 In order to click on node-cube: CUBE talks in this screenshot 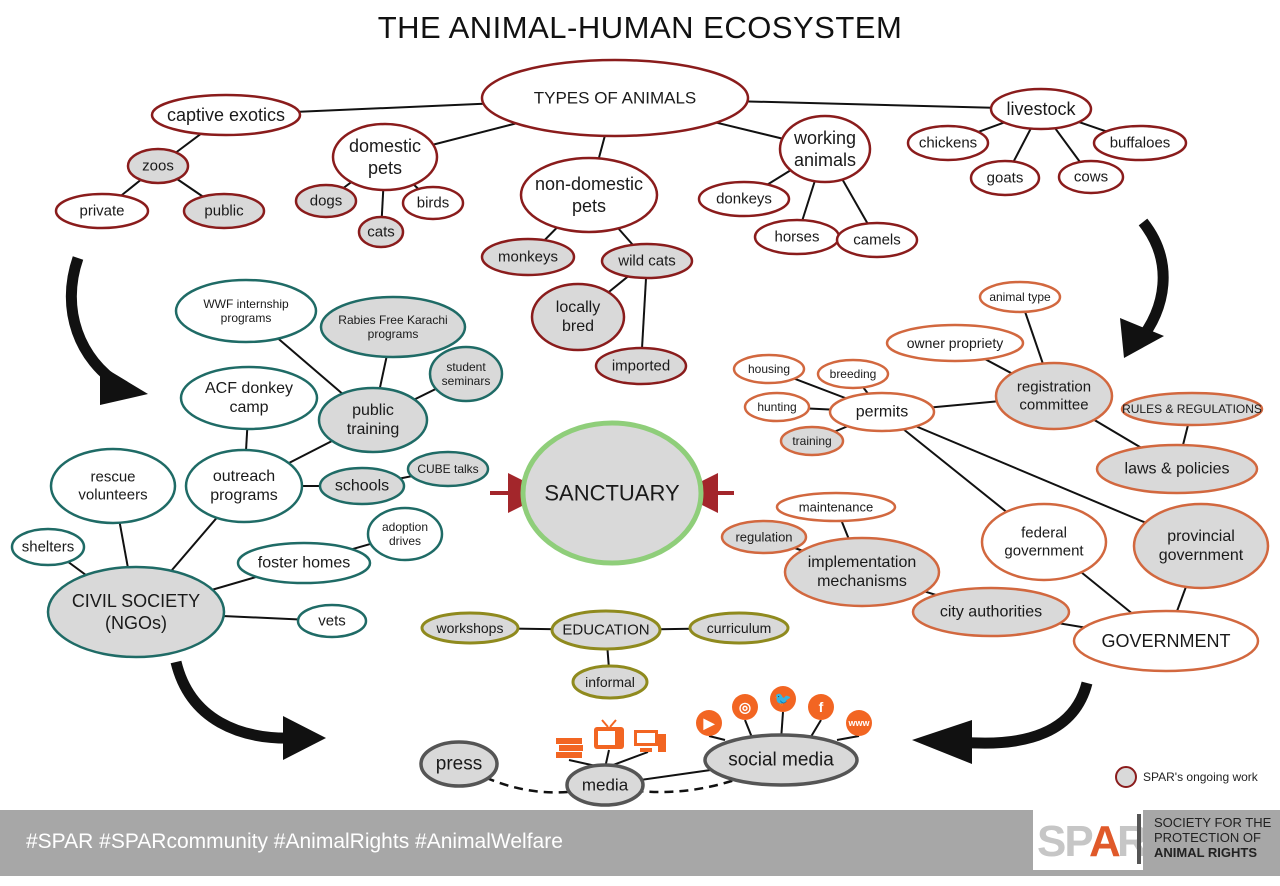, I will do `click(448, 469)`.